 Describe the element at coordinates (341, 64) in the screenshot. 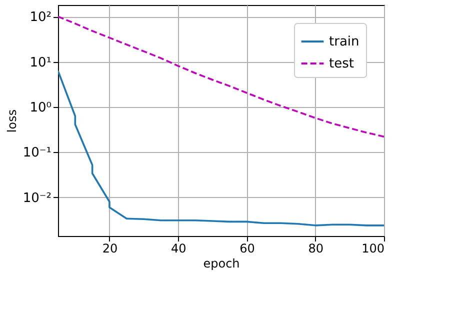

I see `legend-label: test` at that location.